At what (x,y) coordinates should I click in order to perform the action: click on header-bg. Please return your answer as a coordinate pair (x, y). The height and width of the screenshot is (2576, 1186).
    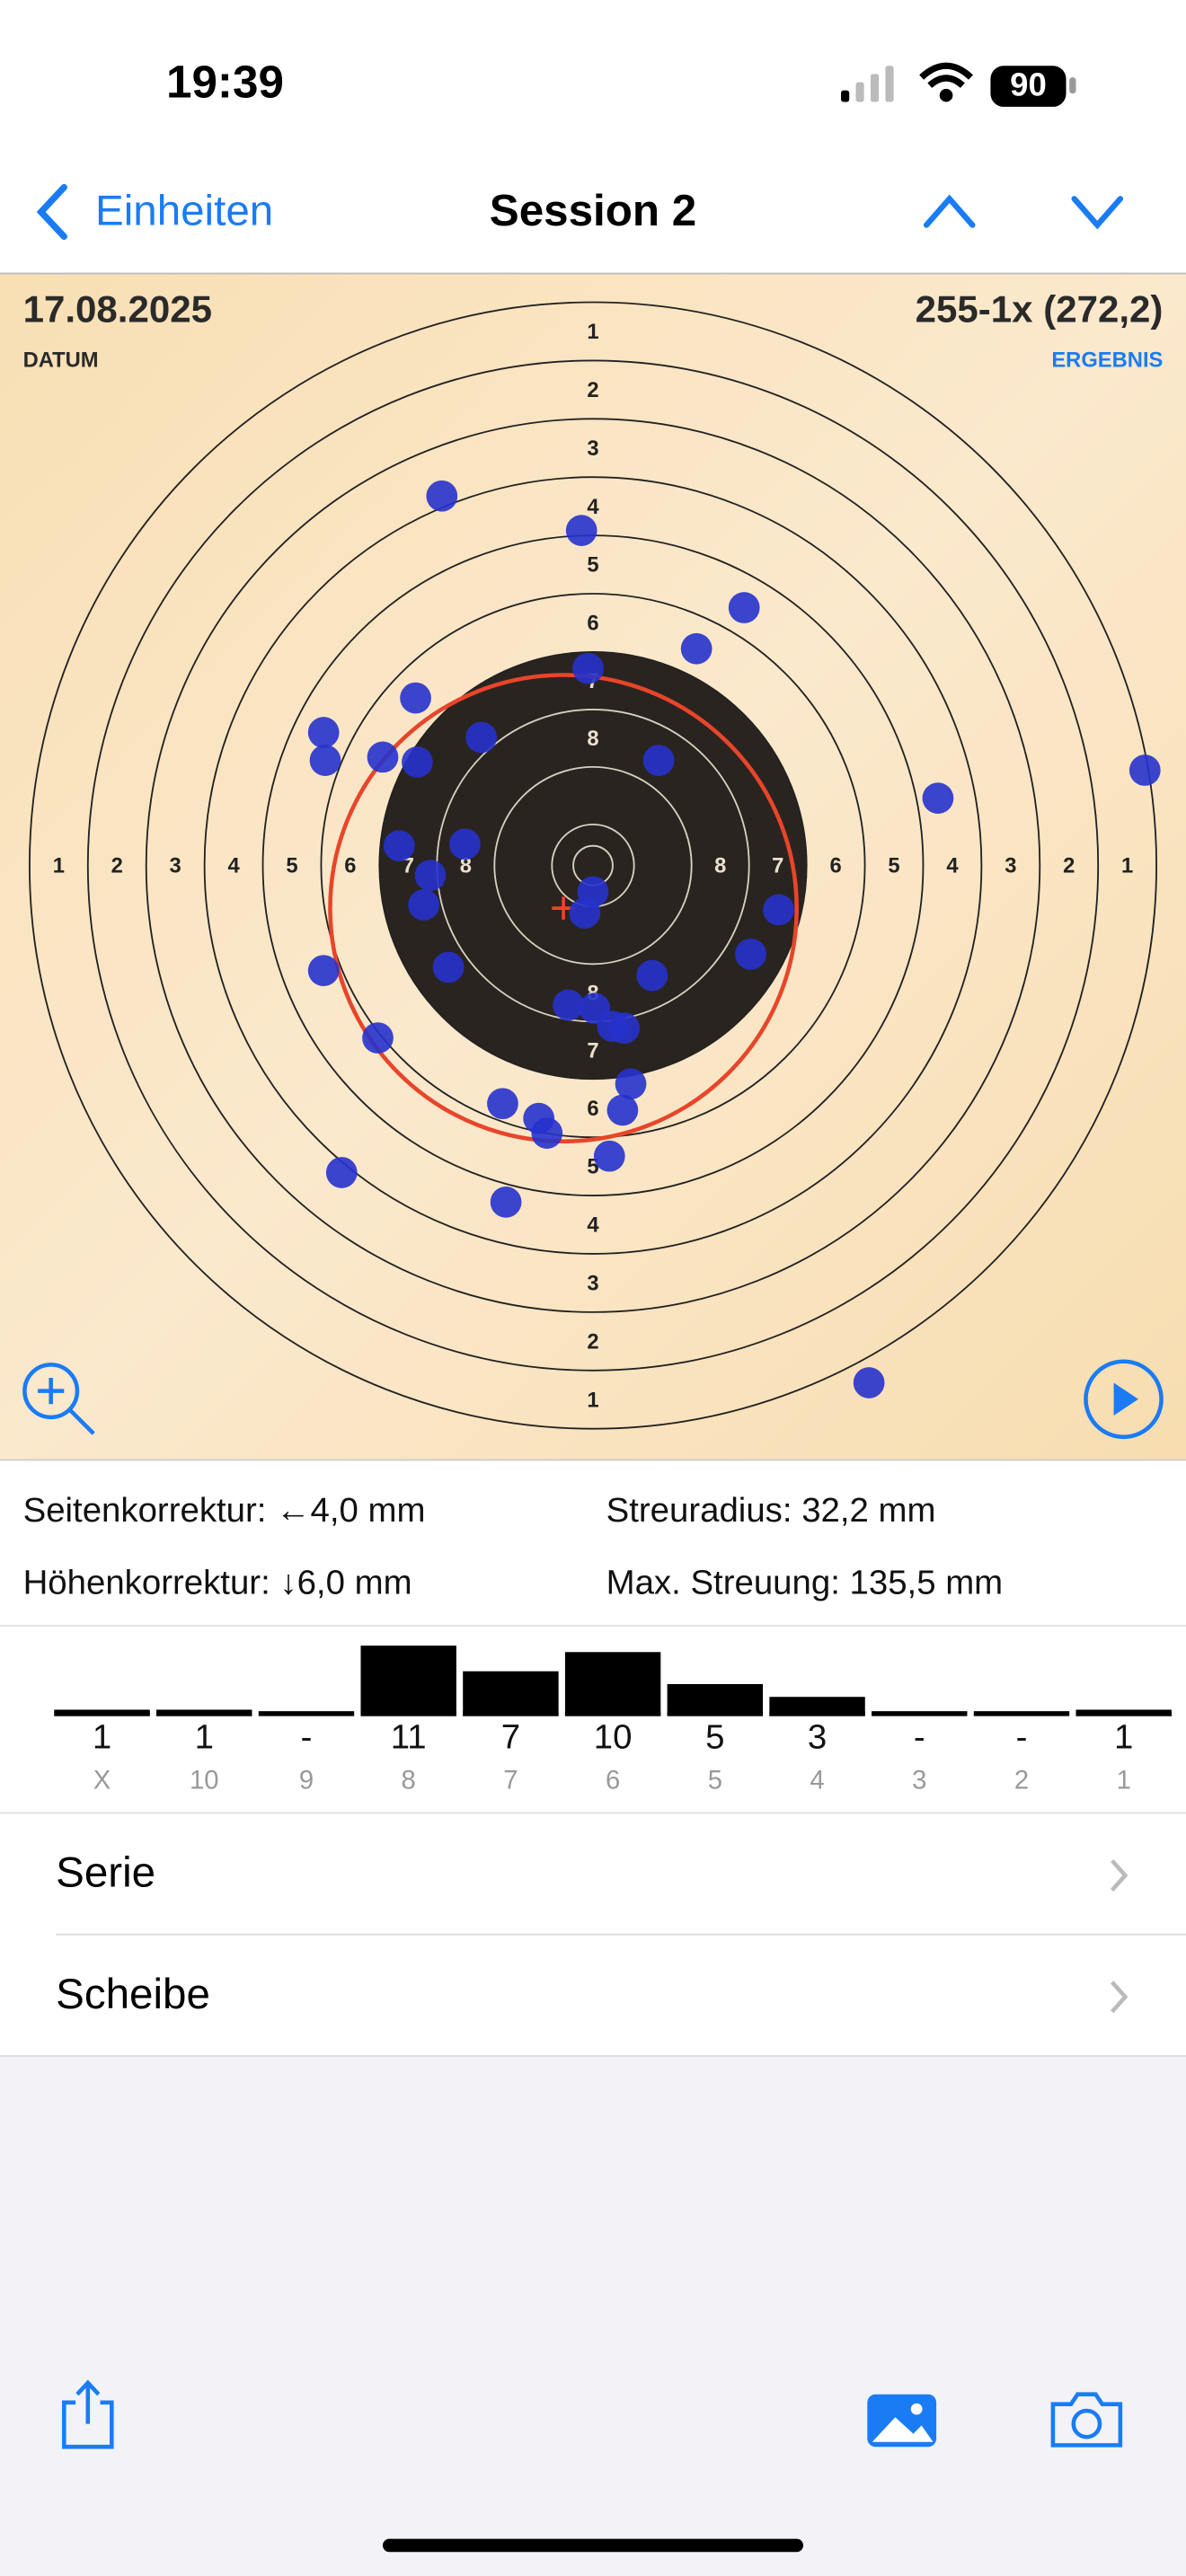
    Looking at the image, I should click on (593, 136).